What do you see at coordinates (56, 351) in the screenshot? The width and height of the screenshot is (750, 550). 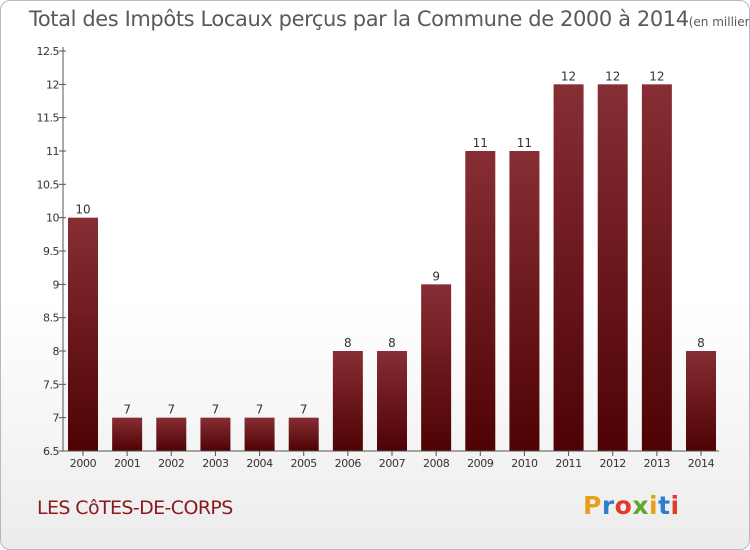 I see `y-tick-label: 8` at bounding box center [56, 351].